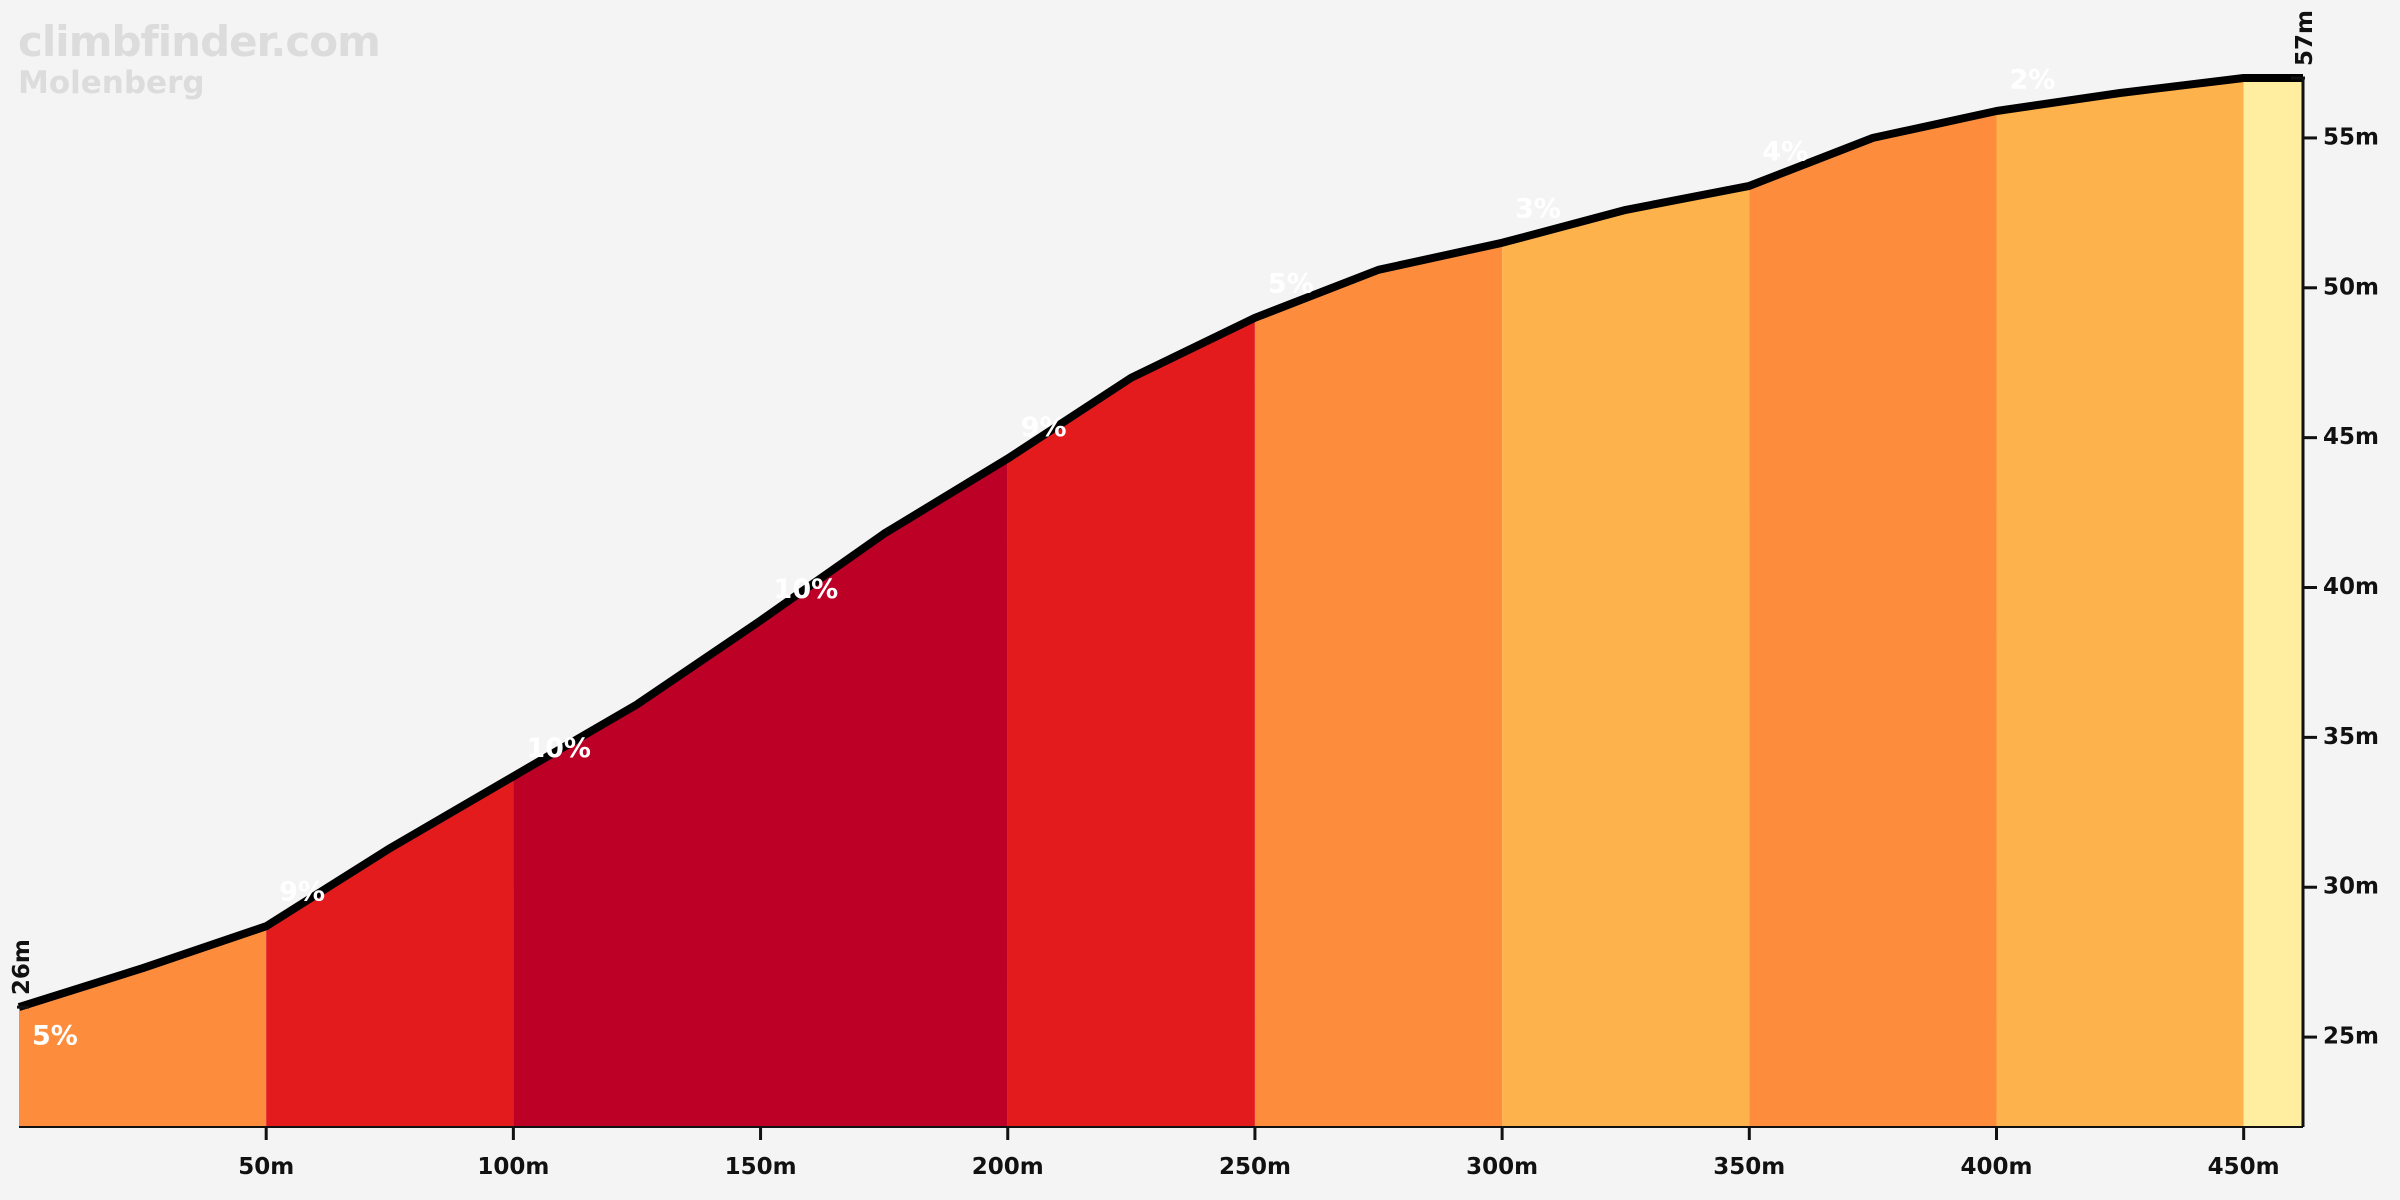  I want to click on start-elevation-label: 26m, so click(22, 967).